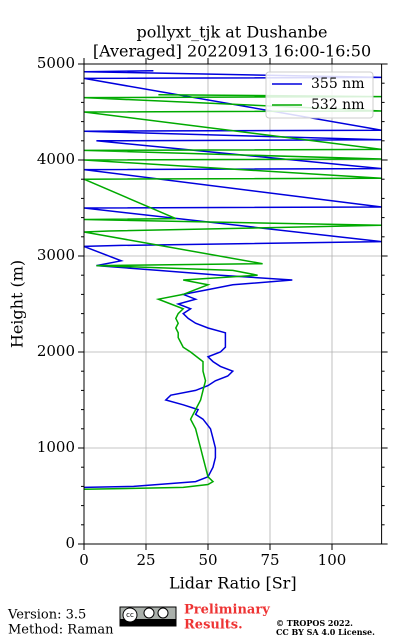 The height and width of the screenshot is (640, 400). Describe the element at coordinates (46, 615) in the screenshot. I see `version: Version: 3.5` at that location.